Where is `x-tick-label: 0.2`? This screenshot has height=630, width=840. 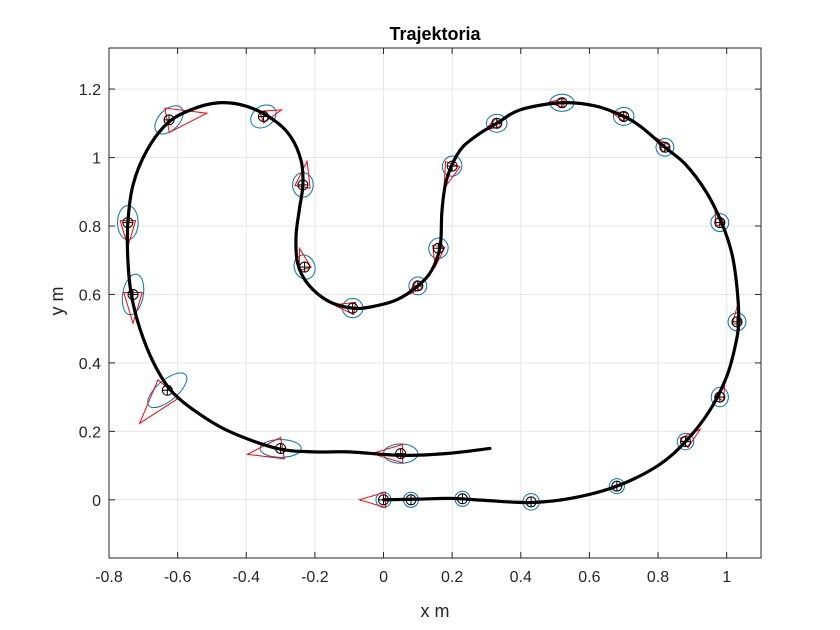
x-tick-label: 0.2 is located at coordinates (452, 577).